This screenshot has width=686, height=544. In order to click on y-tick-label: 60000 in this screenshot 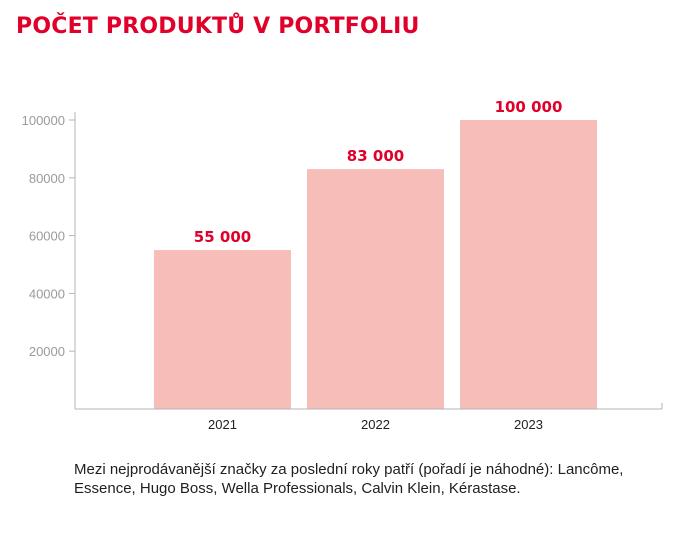, I will do `click(47, 236)`.